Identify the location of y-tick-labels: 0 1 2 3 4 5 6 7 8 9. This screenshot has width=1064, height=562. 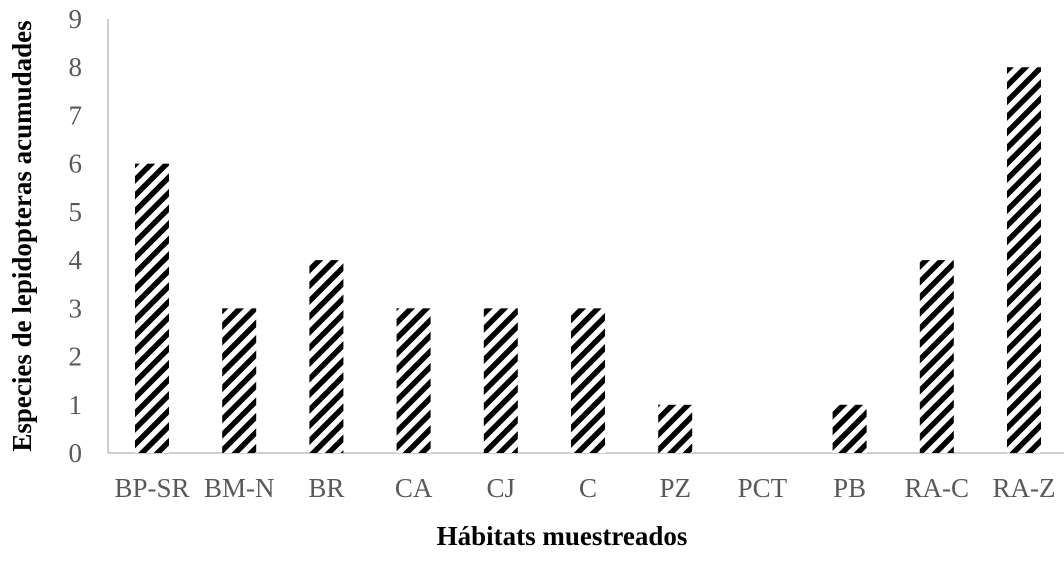
(76, 236).